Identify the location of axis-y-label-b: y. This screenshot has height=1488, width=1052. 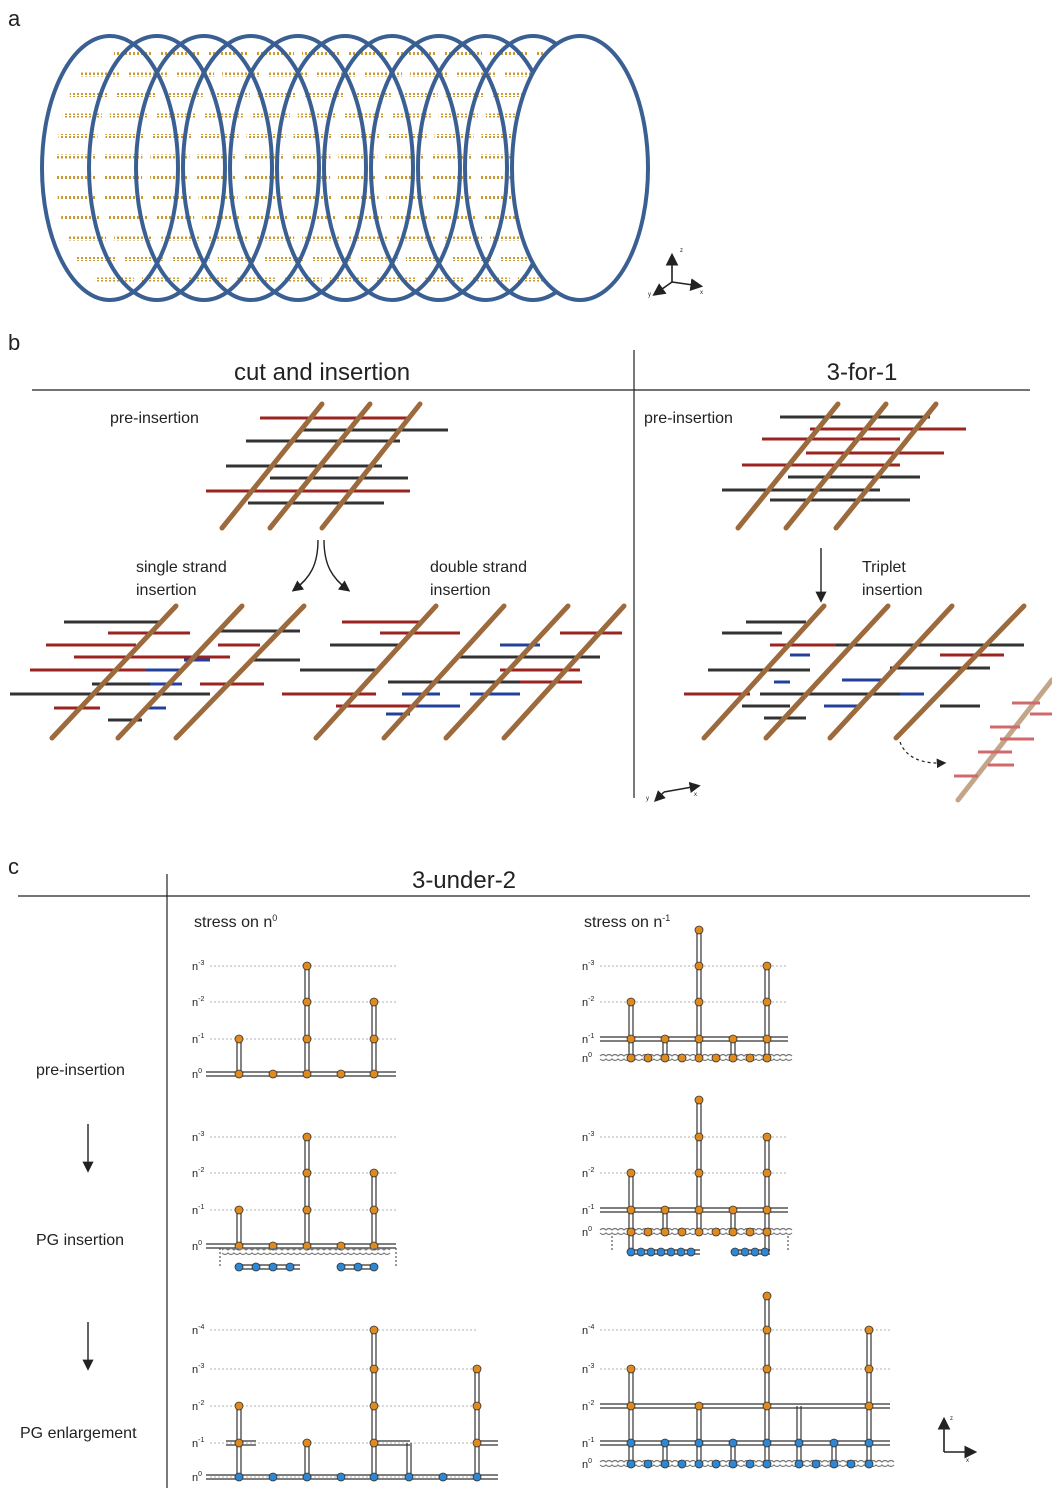
(647, 799).